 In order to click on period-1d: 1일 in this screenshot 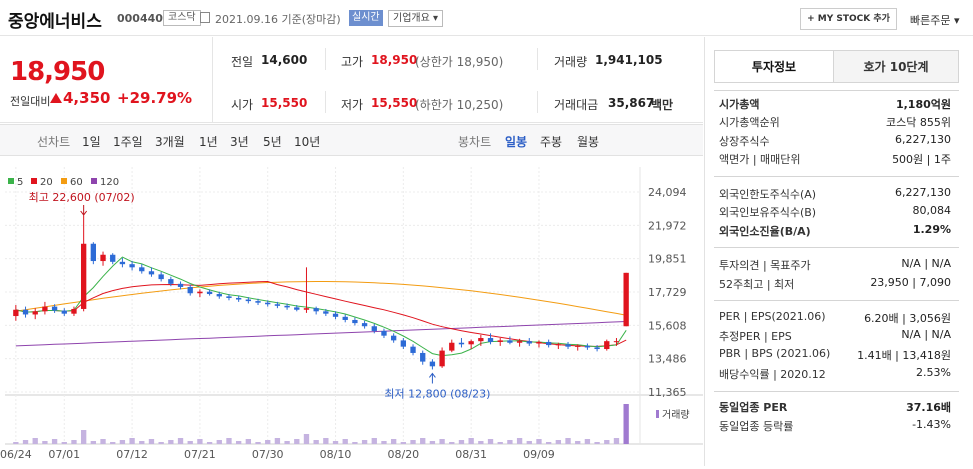, I will do `click(91, 142)`.